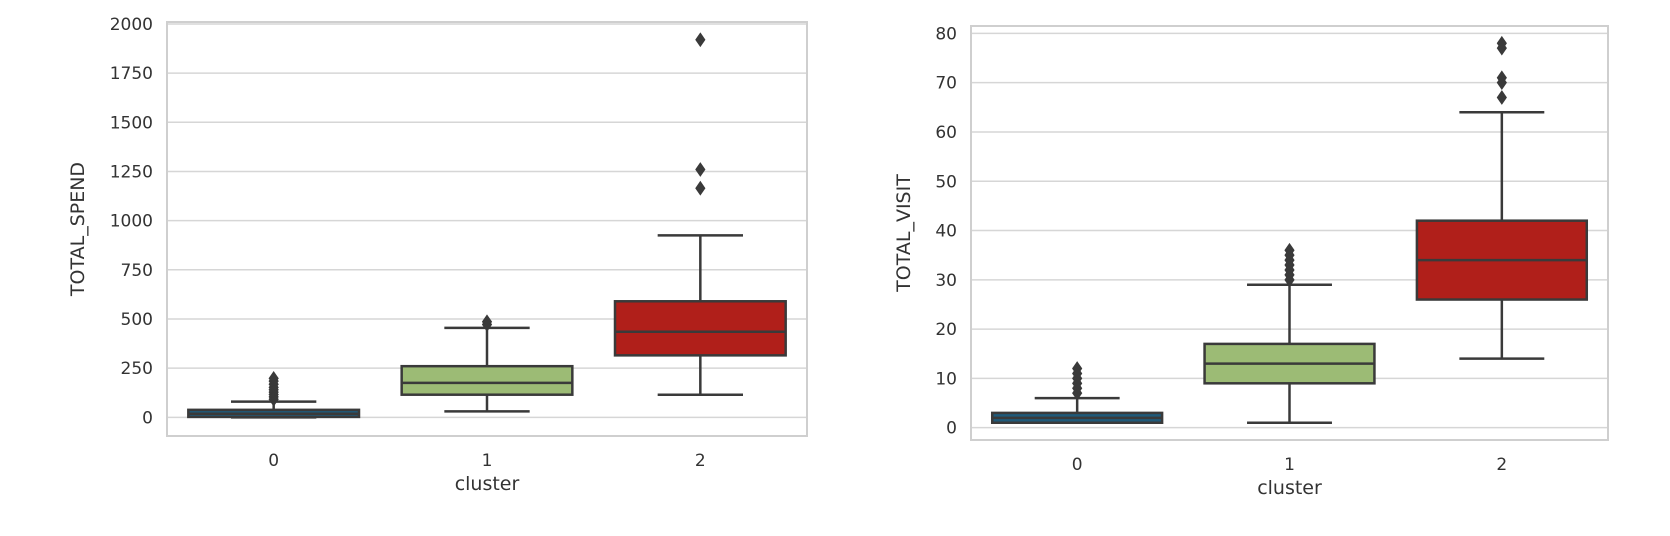 Image resolution: width=1670 pixels, height=536 pixels. Describe the element at coordinates (946, 281) in the screenshot. I see `y-tick-label: 30` at that location.